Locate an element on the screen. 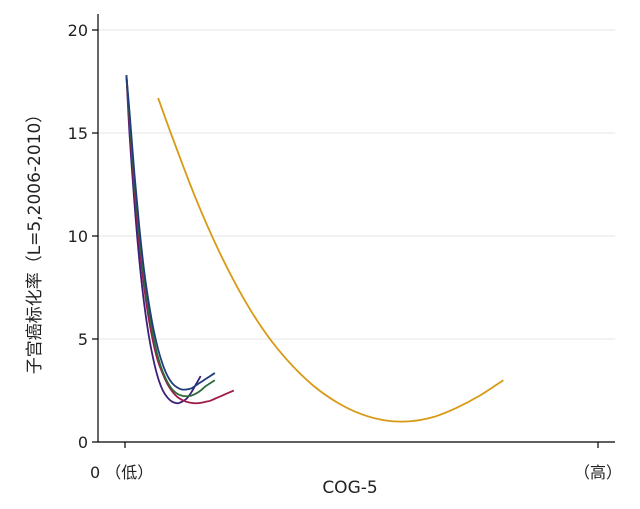  y-axis-title: 子宫癌标化率（L=5,2006-2010） is located at coordinates (35, 240).